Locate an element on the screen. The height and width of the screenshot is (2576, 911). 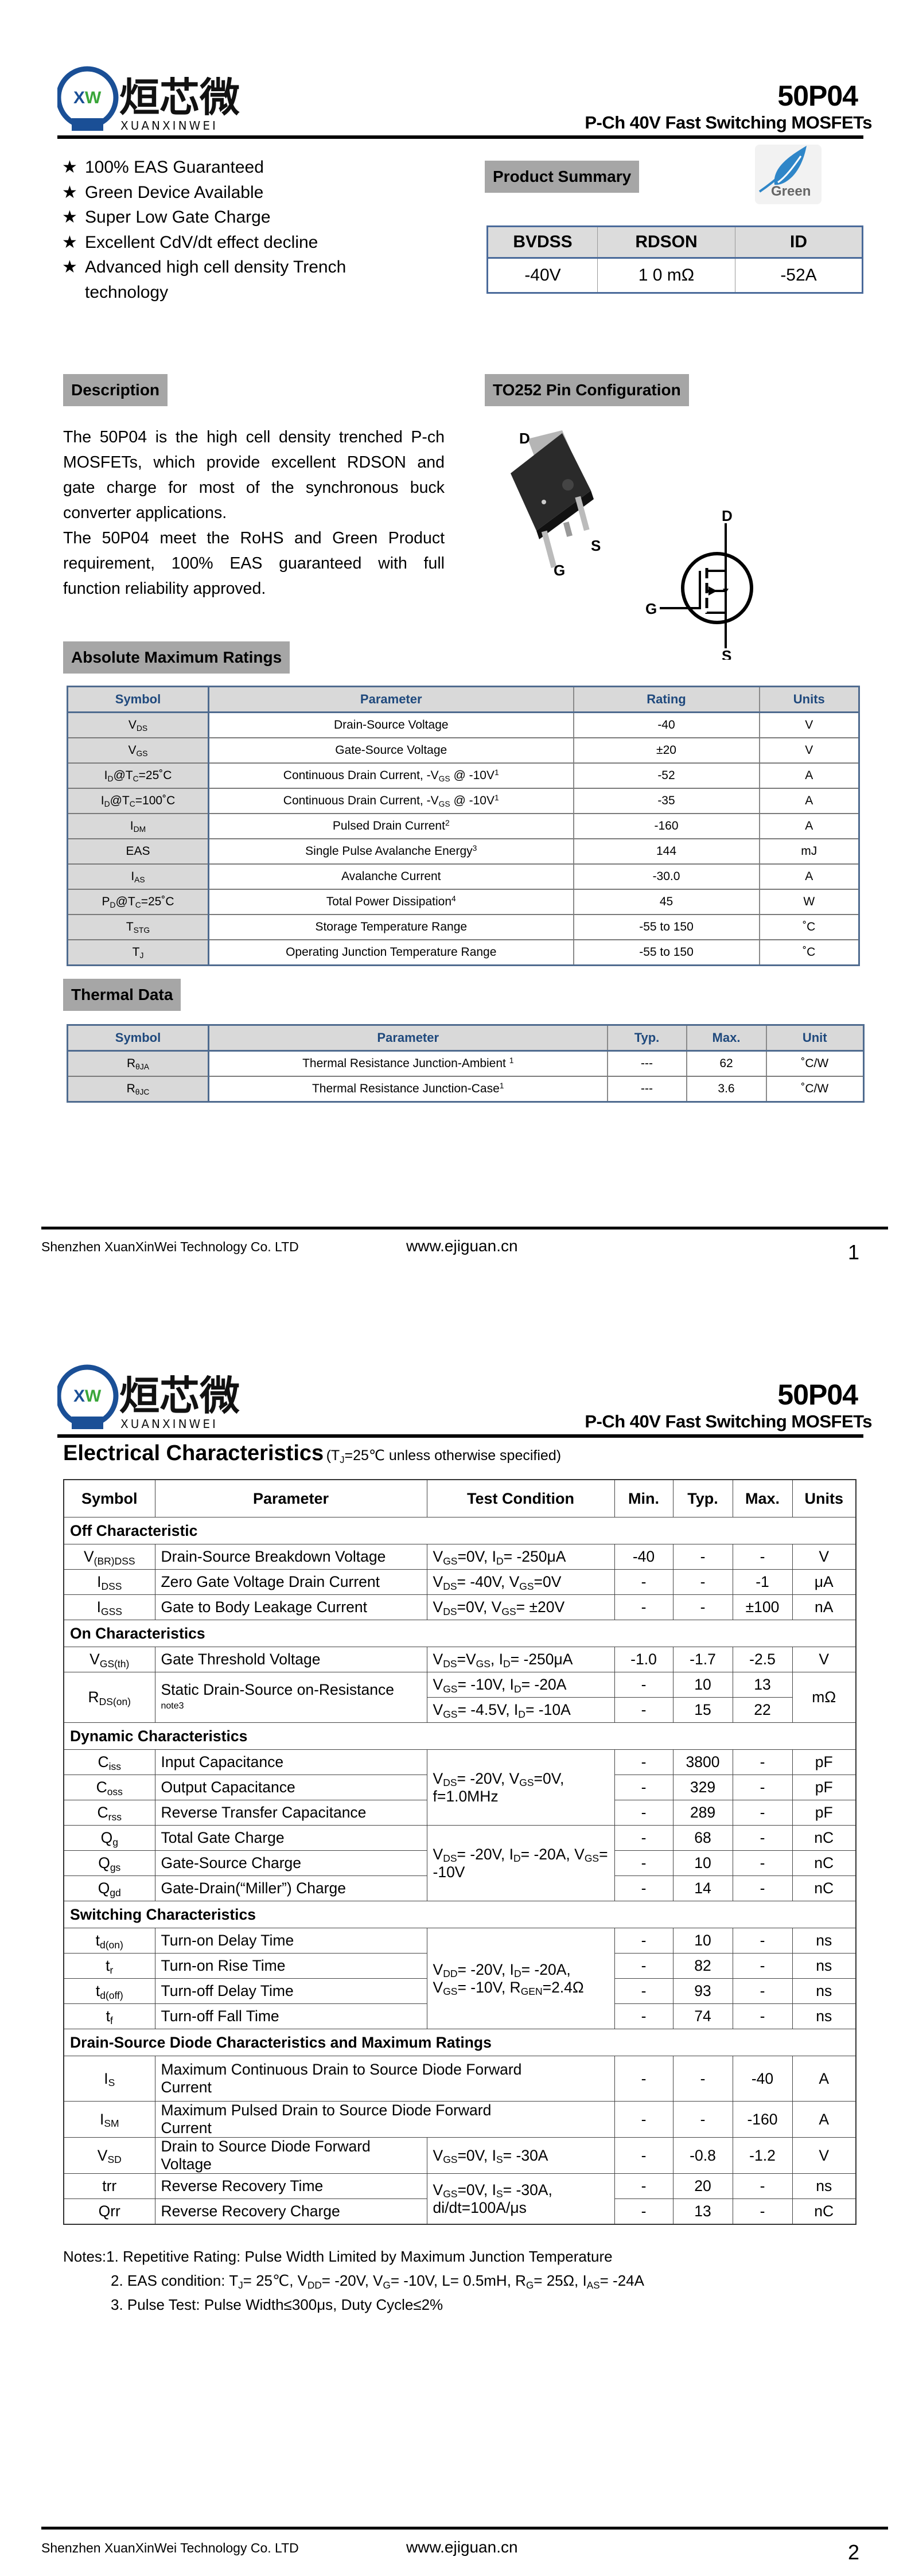
max-cell: -160 is located at coordinates (762, 2119).